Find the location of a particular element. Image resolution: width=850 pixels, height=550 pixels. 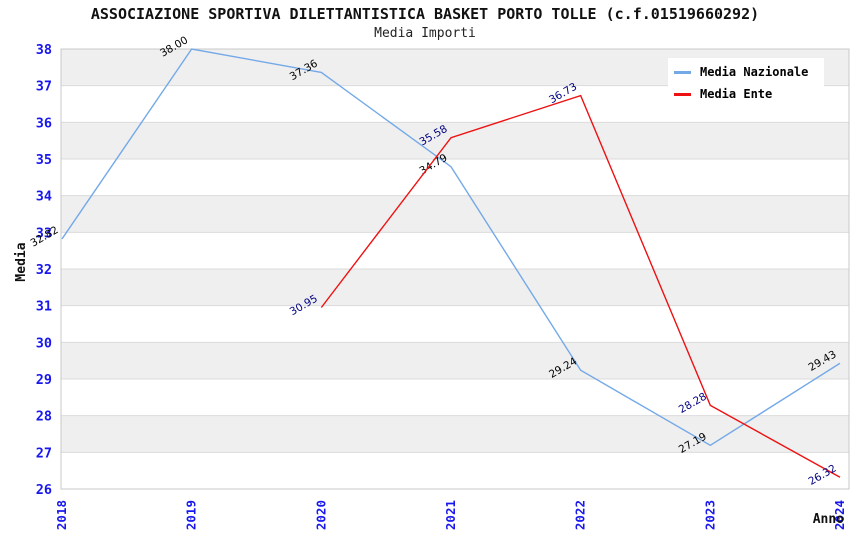

y-tick-label: 32 is located at coordinates (44, 270).